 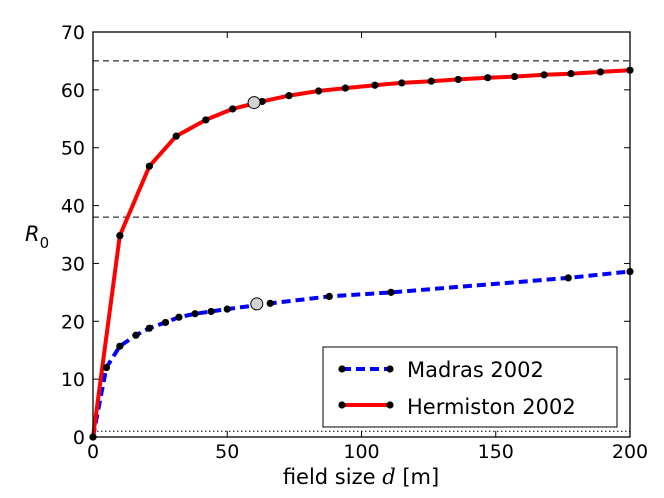 What do you see at coordinates (73, 264) in the screenshot?
I see `y-tick-label: 30` at bounding box center [73, 264].